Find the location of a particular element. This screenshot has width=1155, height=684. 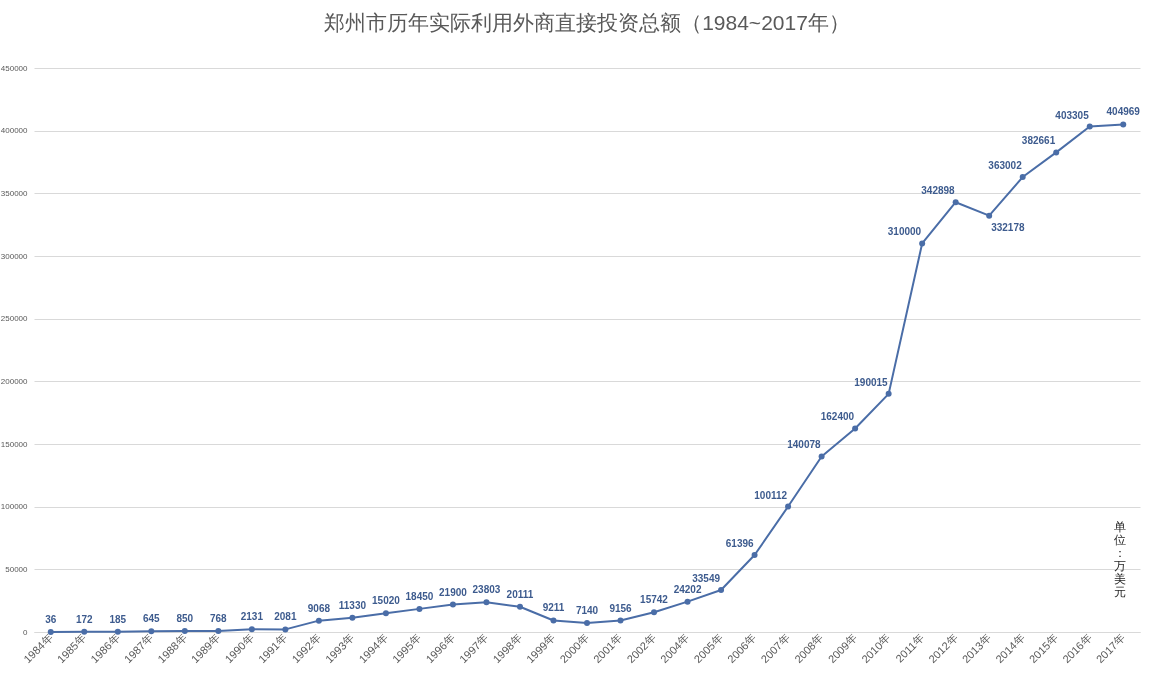

data-label: 23803 is located at coordinates (486, 590).